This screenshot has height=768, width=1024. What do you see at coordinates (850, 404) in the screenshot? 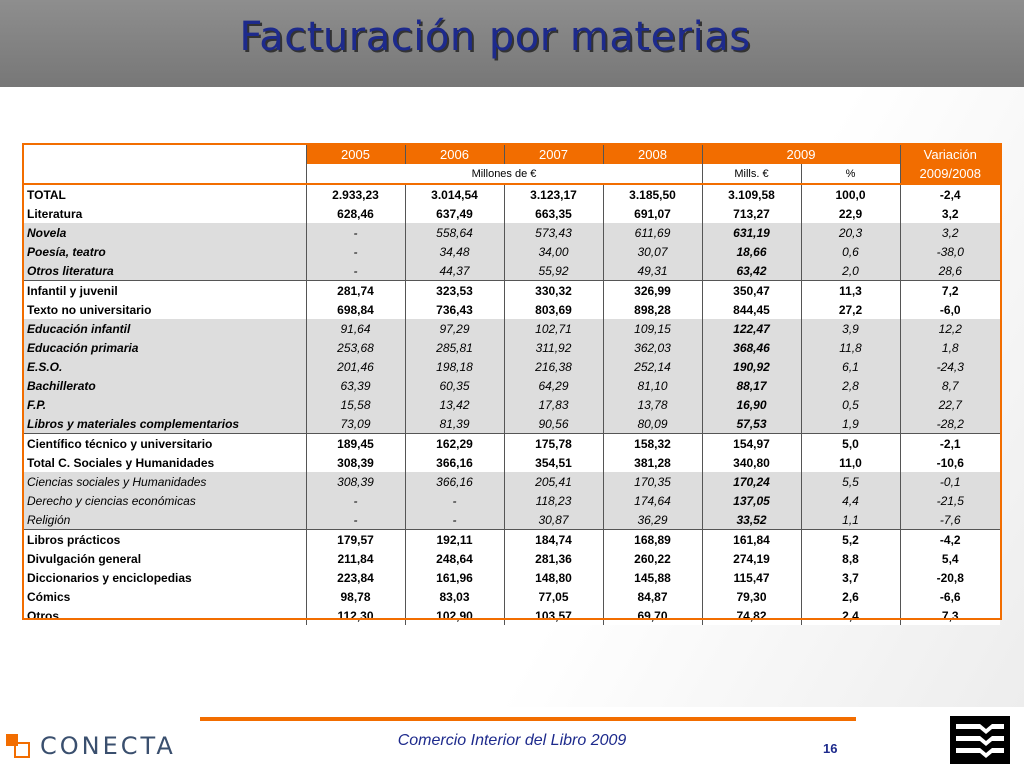
I see `share-2009: 0,5` at bounding box center [850, 404].